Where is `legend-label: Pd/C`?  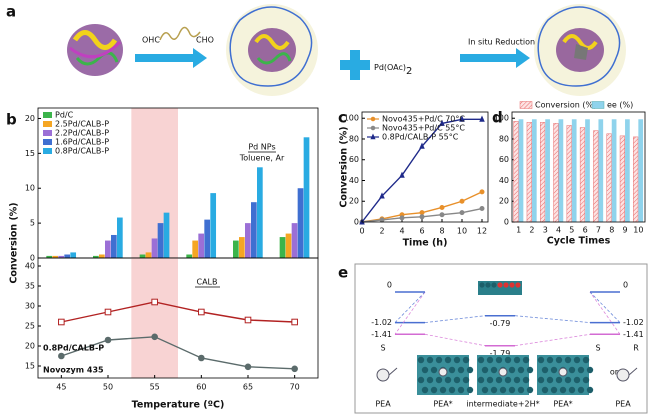
legend-label: Pd/C is located at coordinates (64, 115).